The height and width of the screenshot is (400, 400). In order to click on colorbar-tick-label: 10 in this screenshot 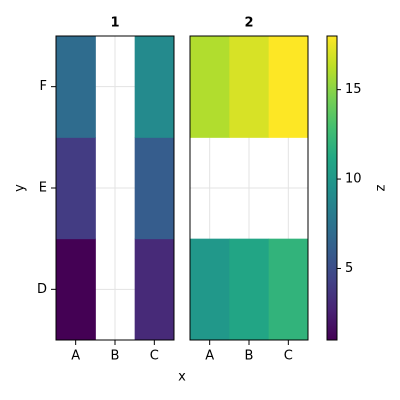, I will do `click(353, 179)`.